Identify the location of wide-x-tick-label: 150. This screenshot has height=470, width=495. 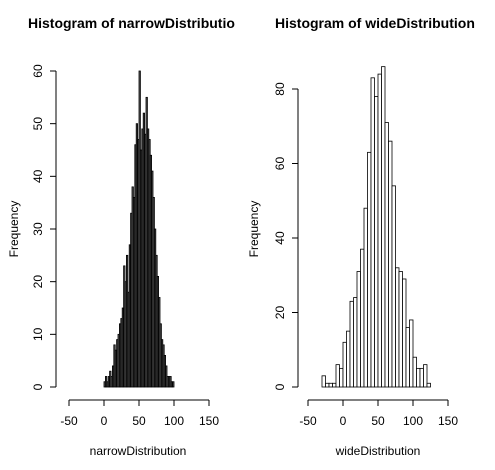
(448, 421).